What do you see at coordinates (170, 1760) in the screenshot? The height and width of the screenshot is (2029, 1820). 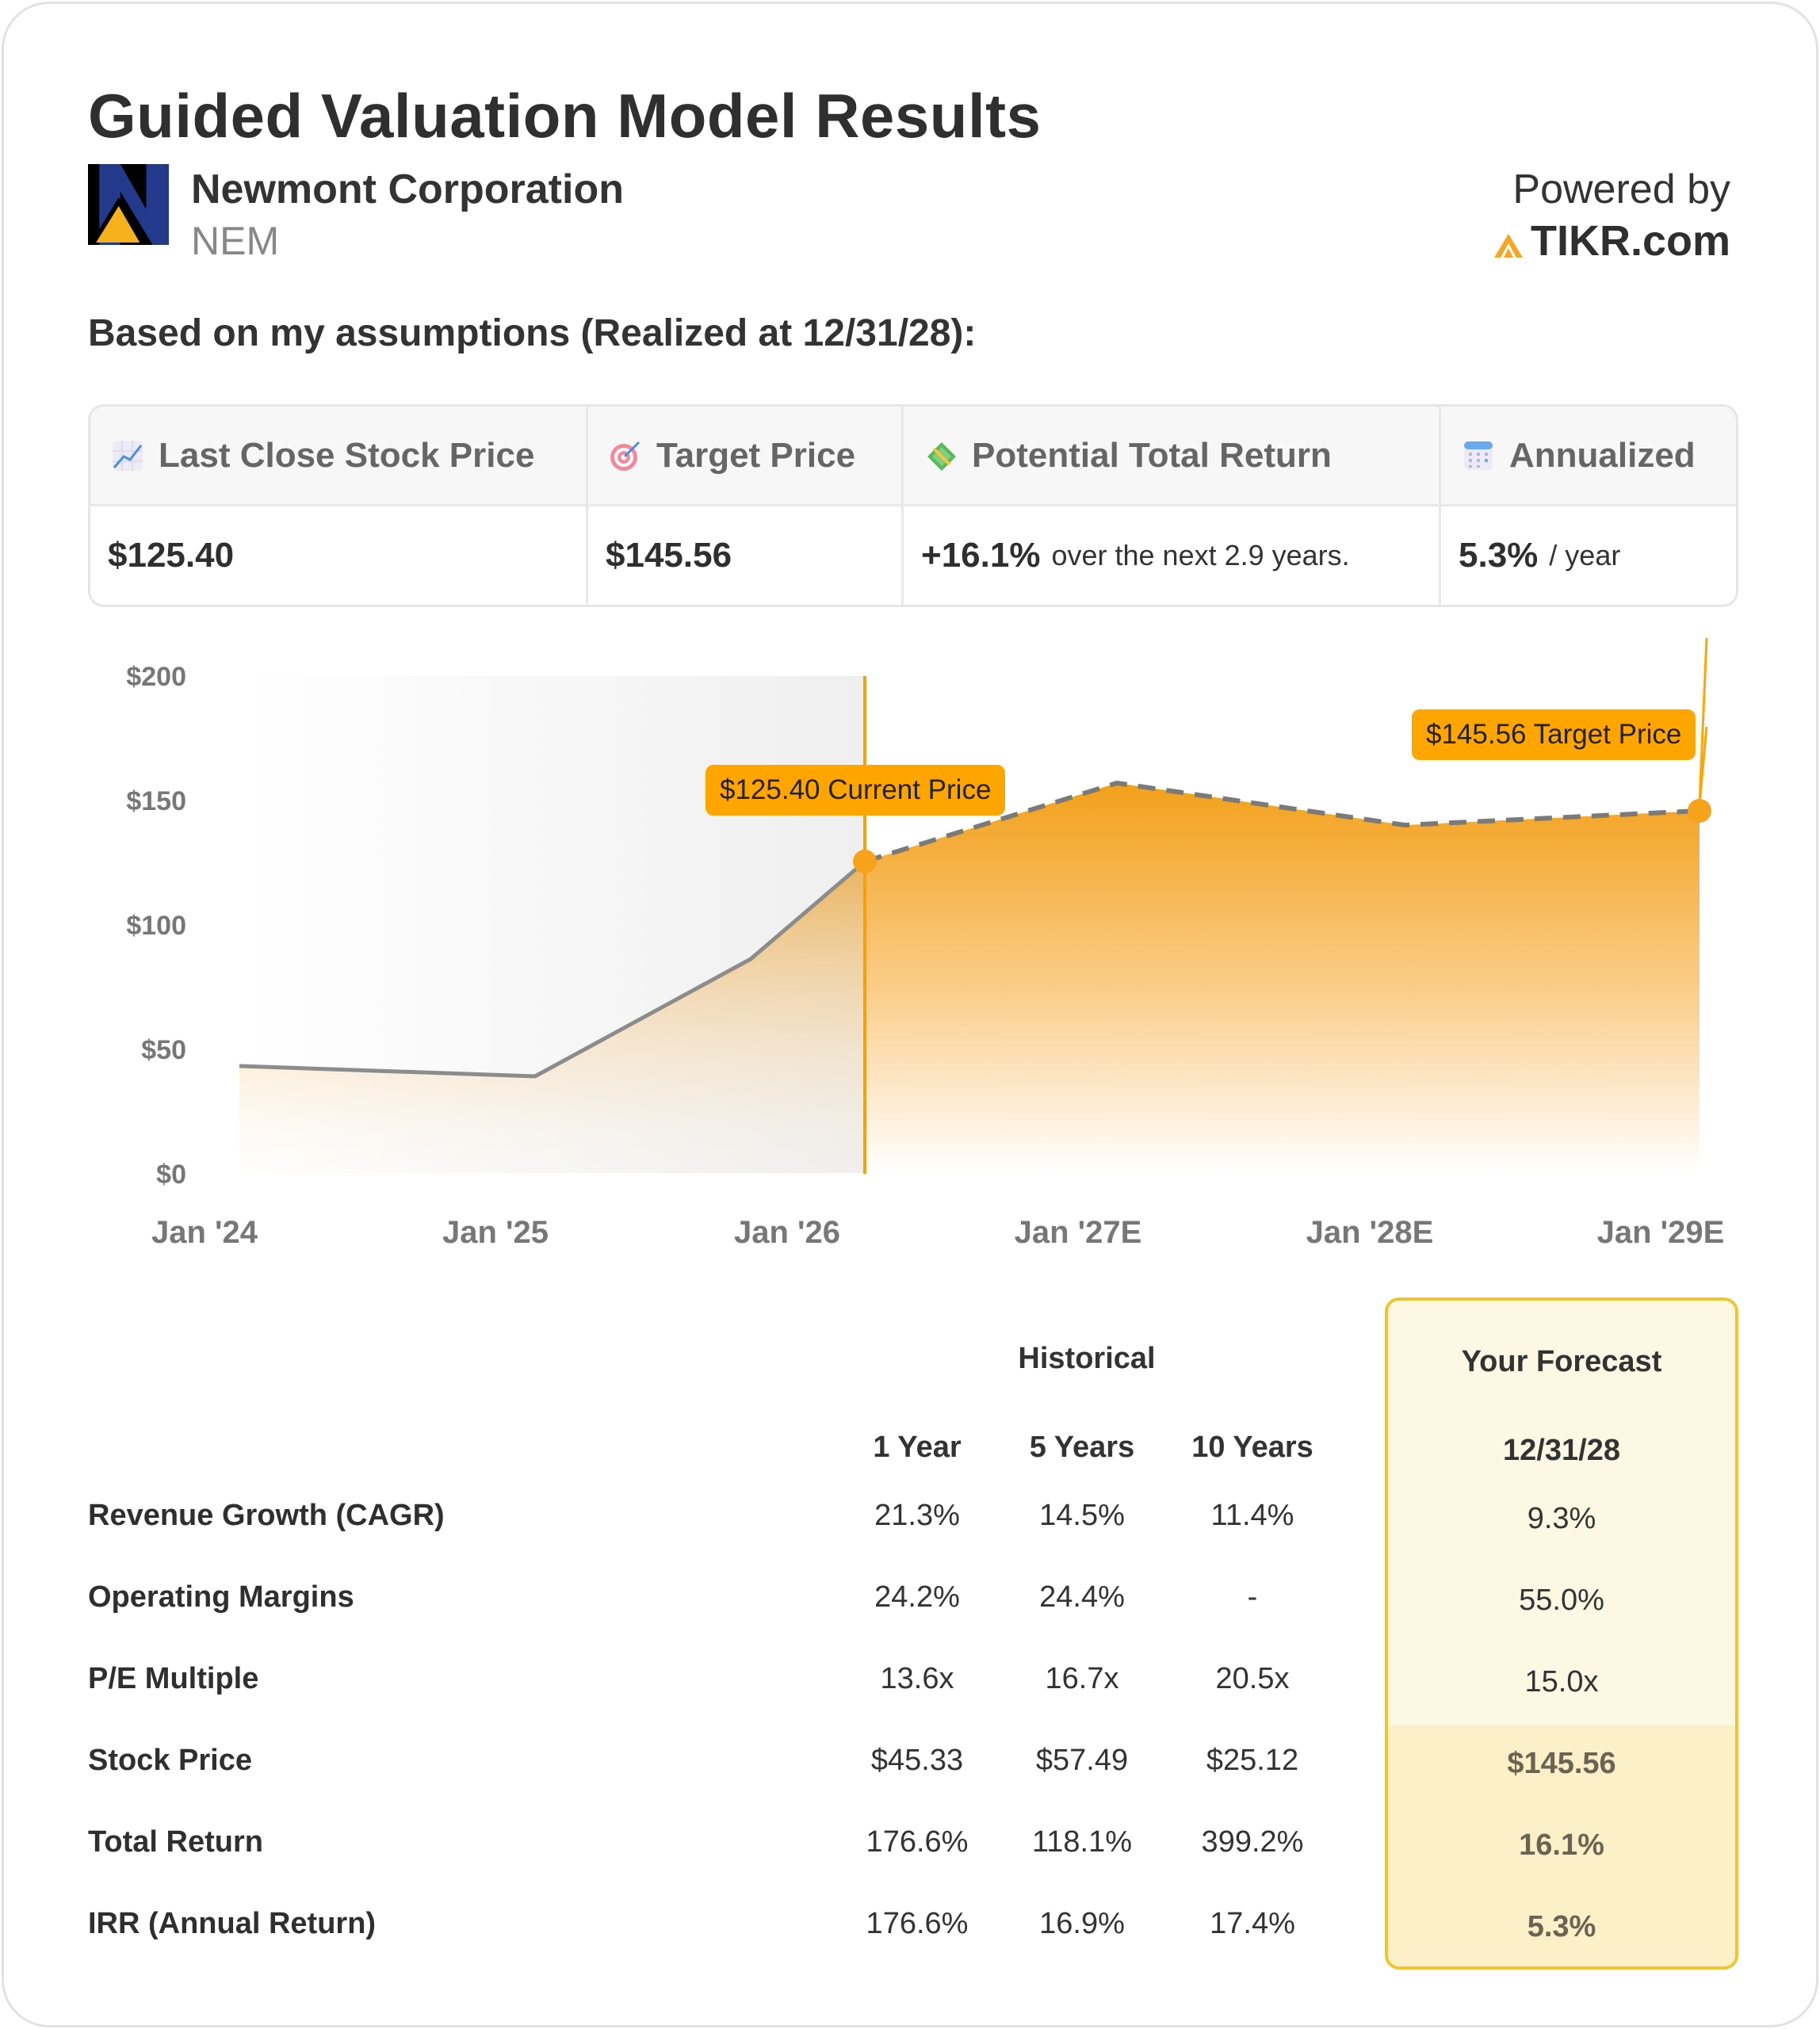 I see `row-label-stock-price: Stock Price` at bounding box center [170, 1760].